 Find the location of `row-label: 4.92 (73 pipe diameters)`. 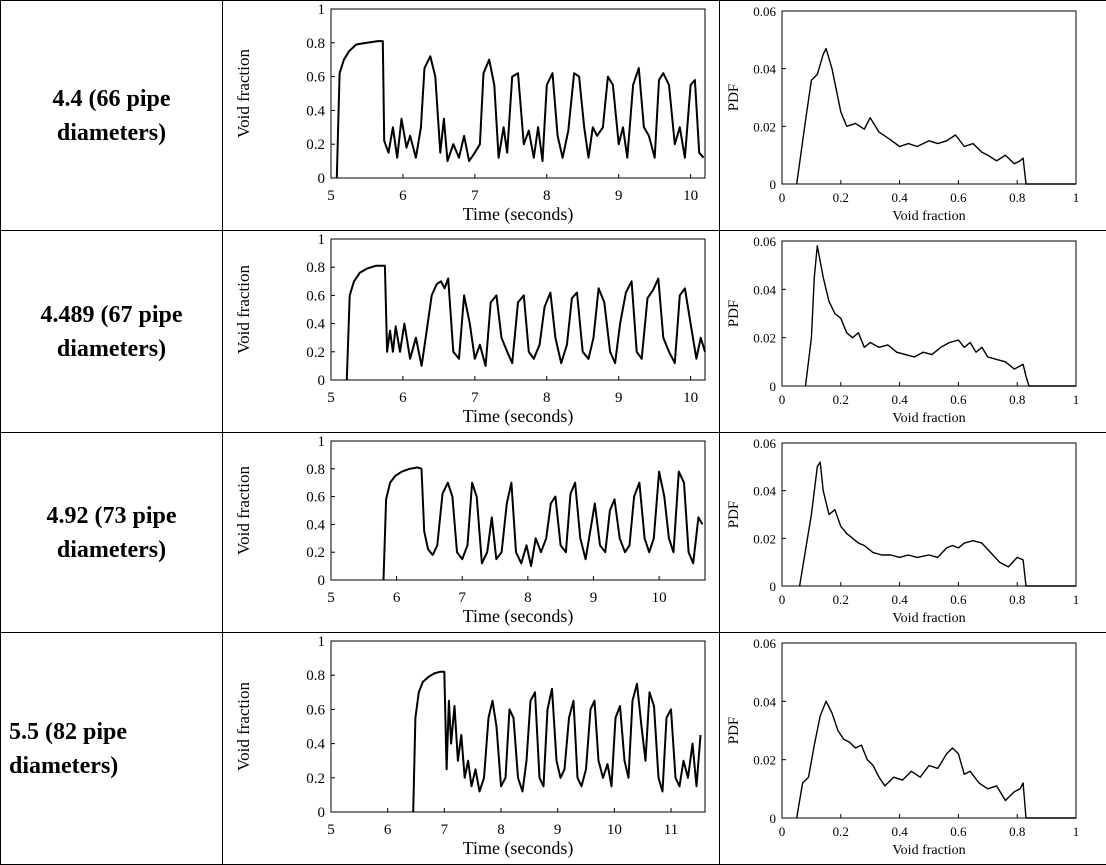

row-label: 4.92 (73 pipe diameters) is located at coordinates (112, 533).